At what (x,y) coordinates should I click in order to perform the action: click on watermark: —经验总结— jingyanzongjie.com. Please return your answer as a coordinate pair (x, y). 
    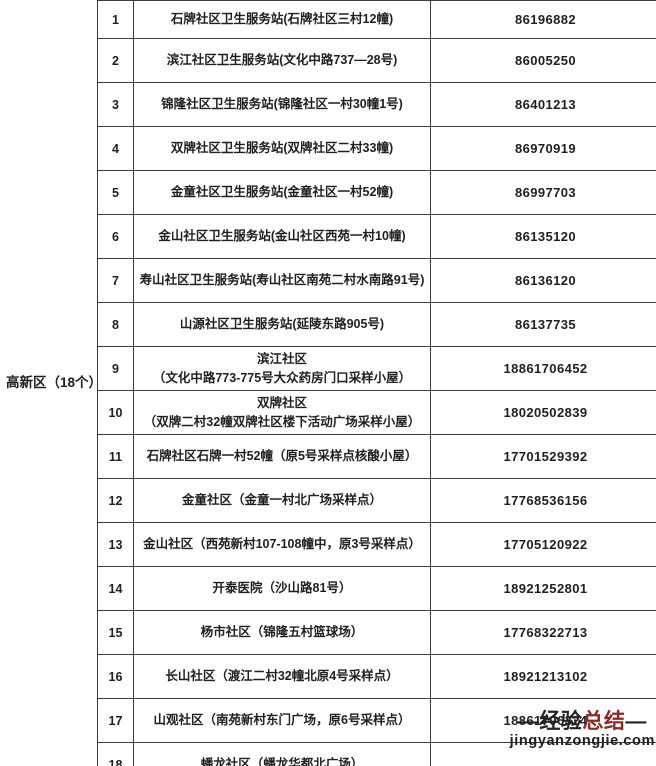
    Looking at the image, I should click on (582, 730).